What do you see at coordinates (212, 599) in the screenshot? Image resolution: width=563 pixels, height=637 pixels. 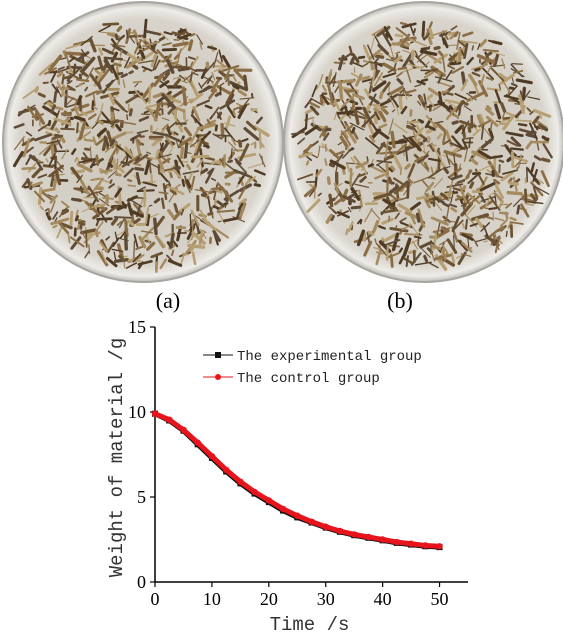 I see `x-tick-label: 10` at bounding box center [212, 599].